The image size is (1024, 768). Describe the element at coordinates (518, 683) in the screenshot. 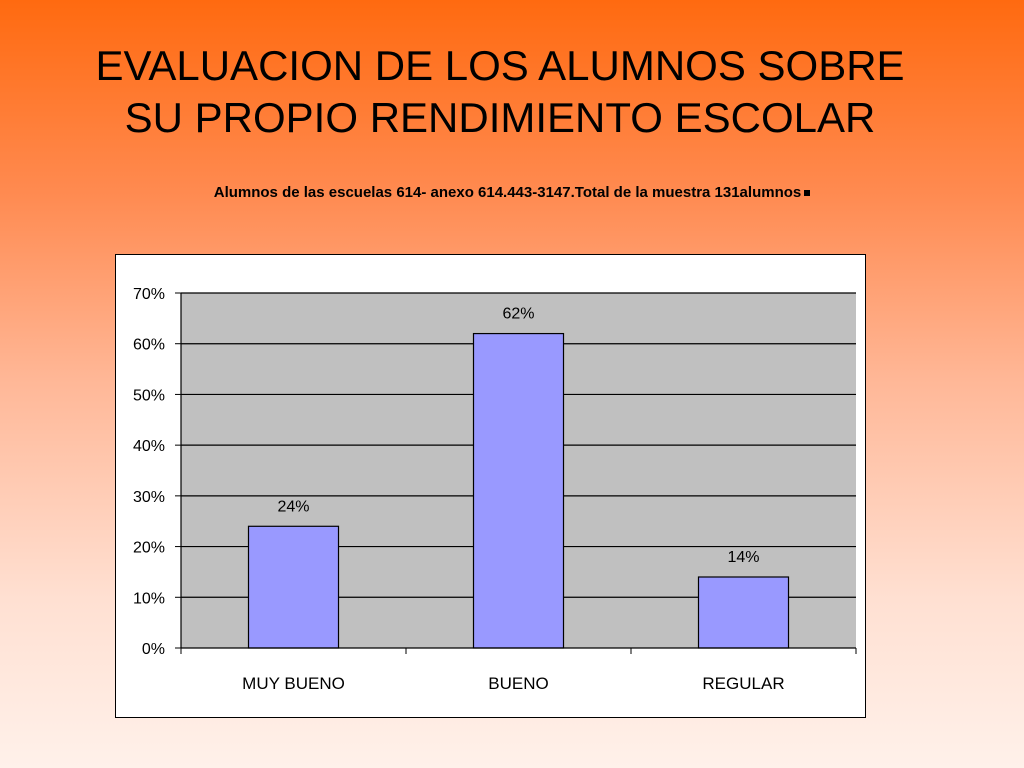

I see `x-category-label: BUENO` at that location.